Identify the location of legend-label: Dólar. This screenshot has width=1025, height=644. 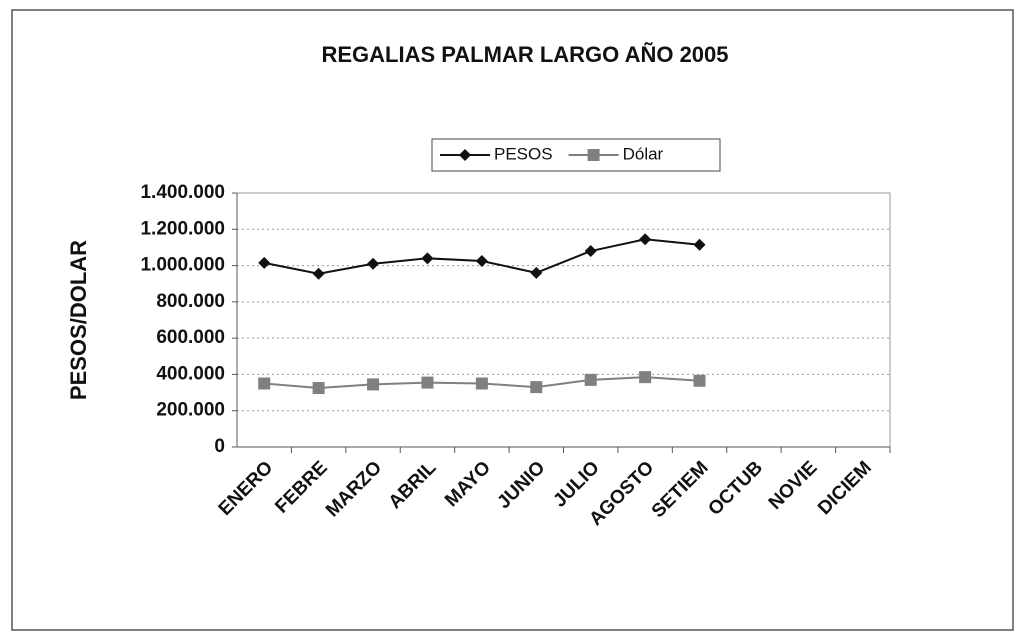
(643, 153).